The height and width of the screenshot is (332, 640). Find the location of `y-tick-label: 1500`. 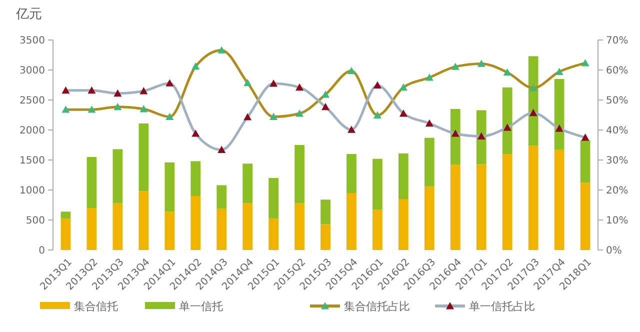

y-tick-label: 1500 is located at coordinates (32, 161).